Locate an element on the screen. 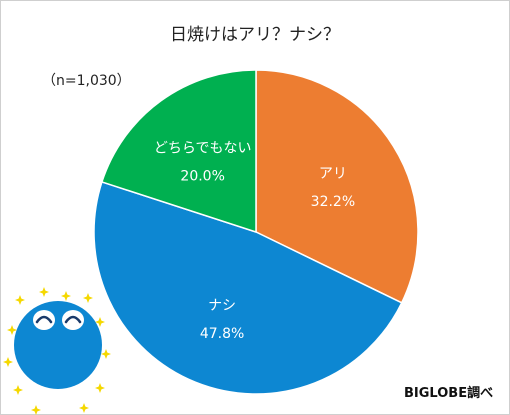  slice-percent-label: 20.0% is located at coordinates (202, 177).